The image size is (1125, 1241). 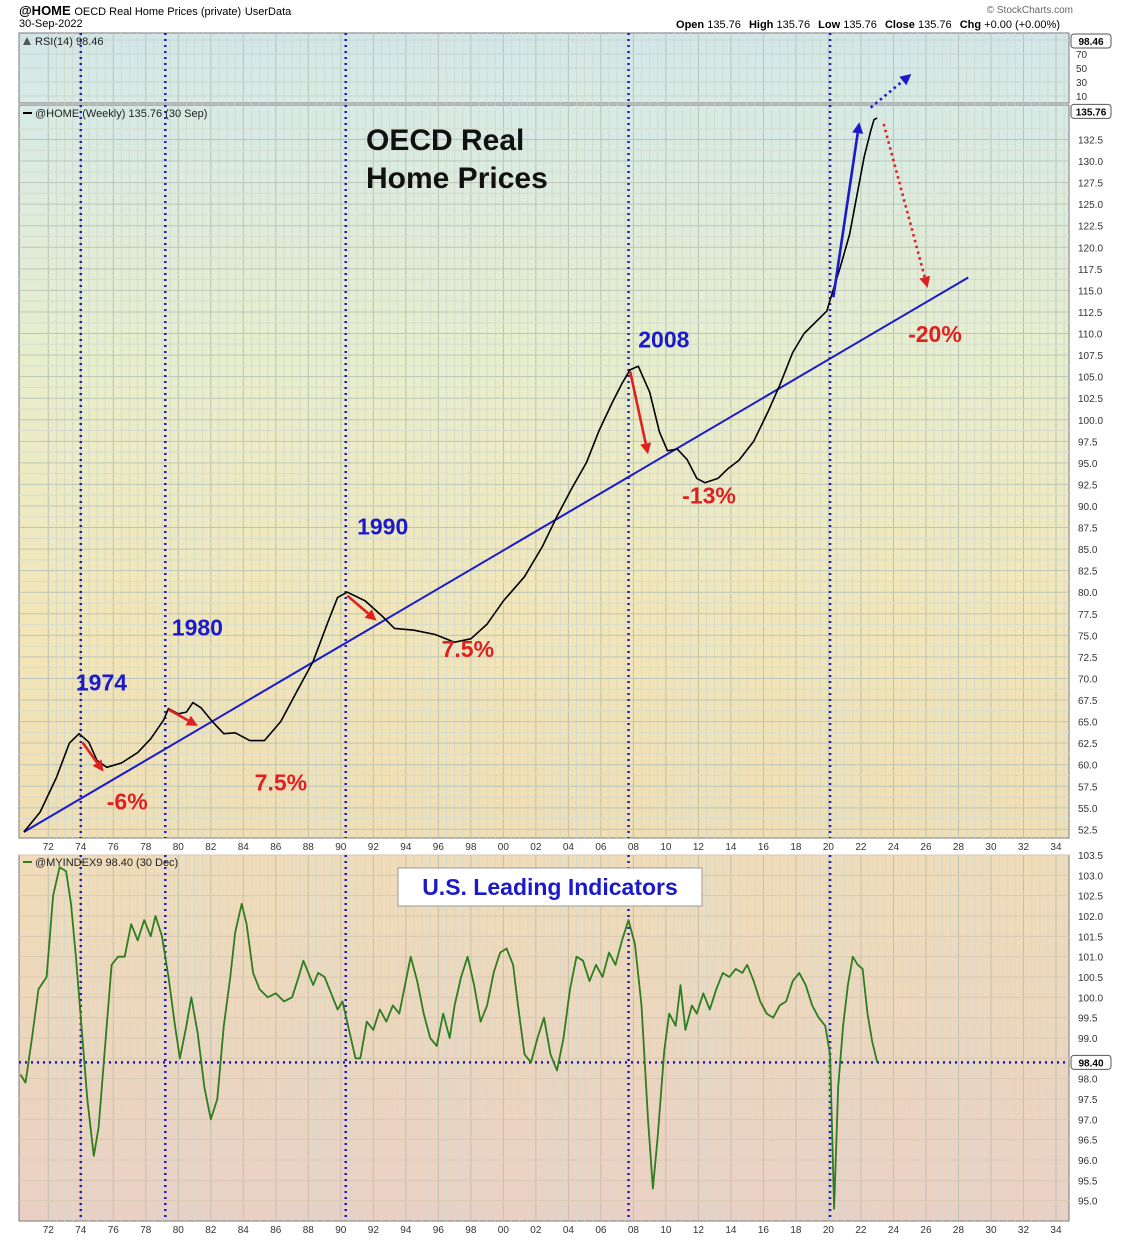 I want to click on main-y-tick-label: 85.0, so click(x=1088, y=550).